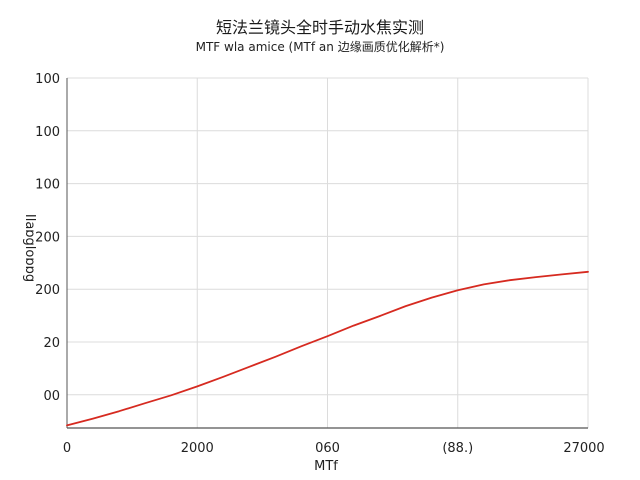 This screenshot has width=640, height=480. What do you see at coordinates (51, 396) in the screenshot?
I see `y-tick-label: 00` at bounding box center [51, 396].